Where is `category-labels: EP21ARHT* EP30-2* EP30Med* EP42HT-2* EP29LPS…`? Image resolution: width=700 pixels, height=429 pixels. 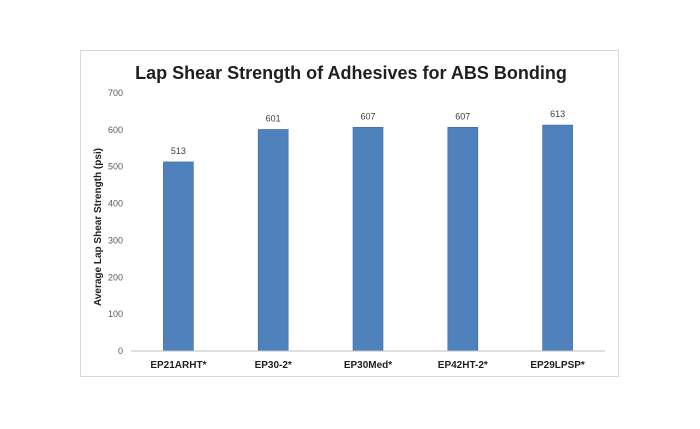
category-labels: EP21ARHT* EP30-2* EP30Med* EP42HT-2* EP29LPS… is located at coordinates (367, 365).